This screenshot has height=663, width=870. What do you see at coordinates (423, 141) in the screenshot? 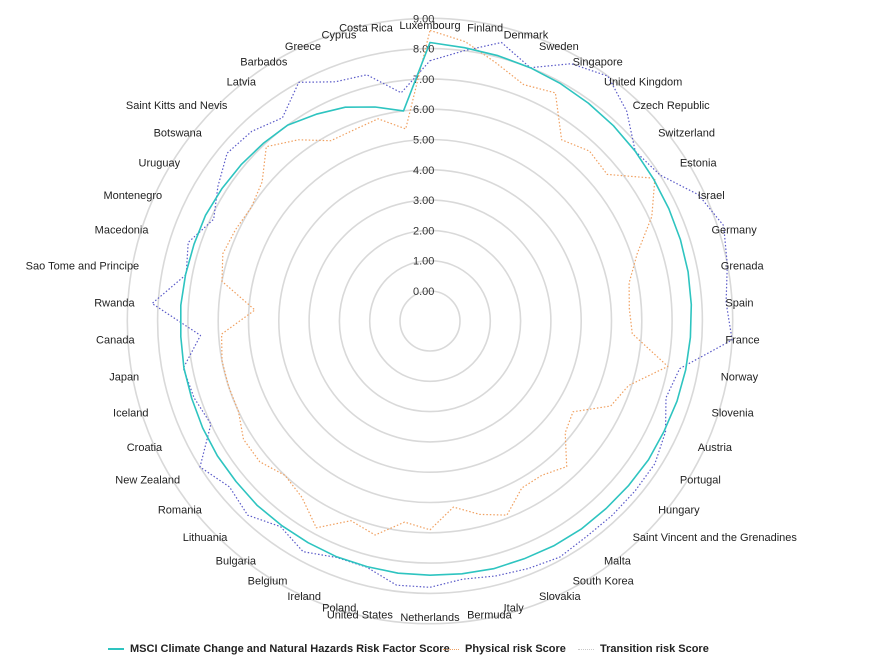
I see `tick-label: 5.00` at bounding box center [423, 141].